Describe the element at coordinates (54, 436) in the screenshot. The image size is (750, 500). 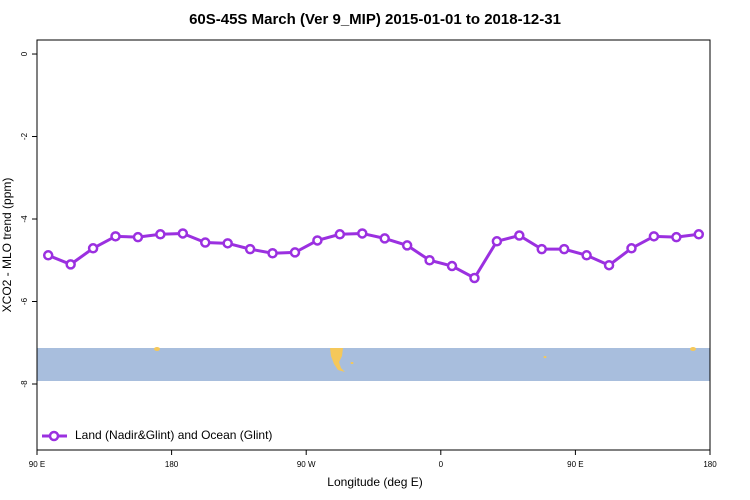
I see `legend-marker` at that location.